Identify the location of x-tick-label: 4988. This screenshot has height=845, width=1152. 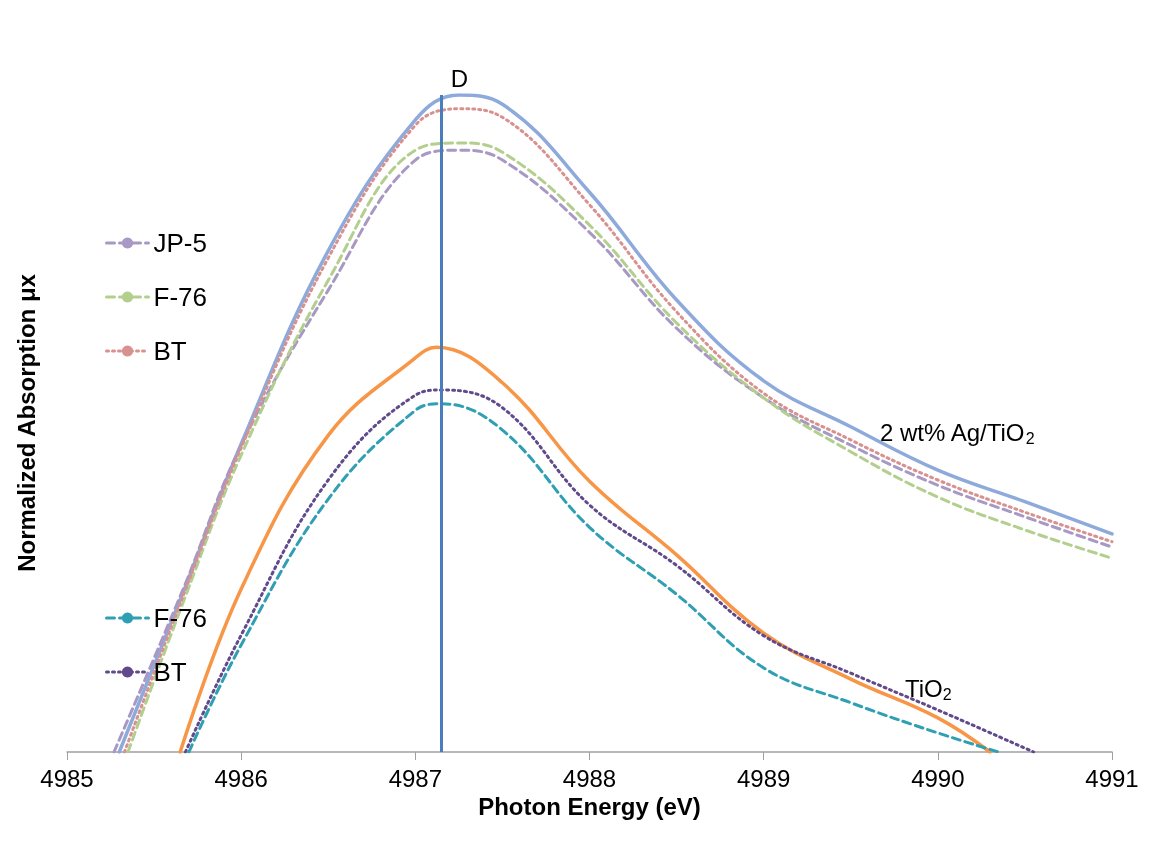
(589, 778).